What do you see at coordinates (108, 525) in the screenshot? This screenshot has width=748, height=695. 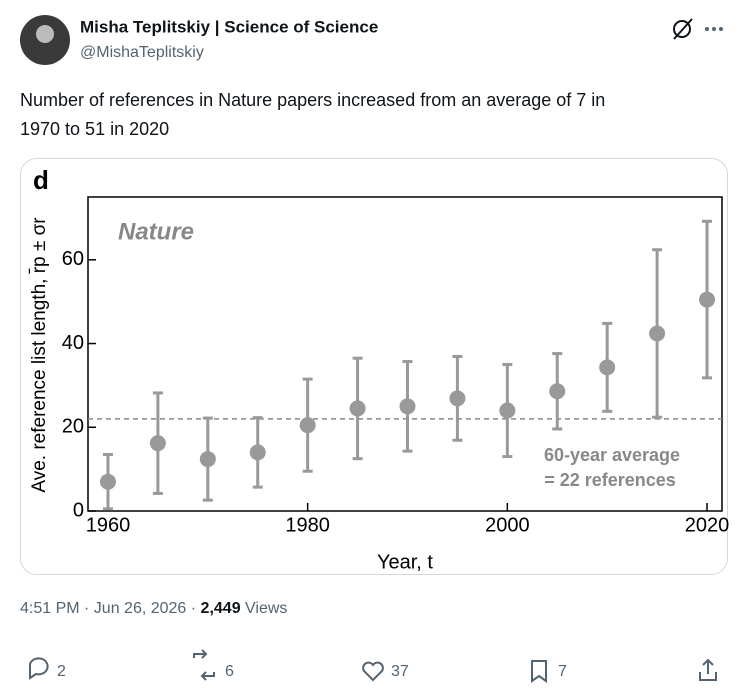 I see `x-tick-label: 1960` at bounding box center [108, 525].